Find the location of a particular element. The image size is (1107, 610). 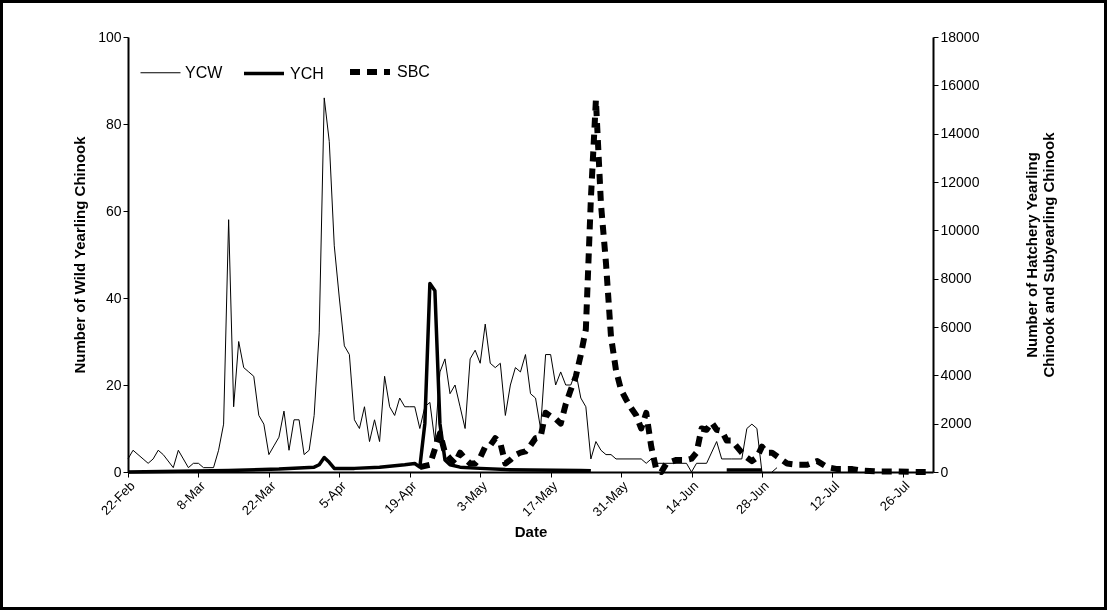

y-tick-label: 20 is located at coordinates (113, 384).